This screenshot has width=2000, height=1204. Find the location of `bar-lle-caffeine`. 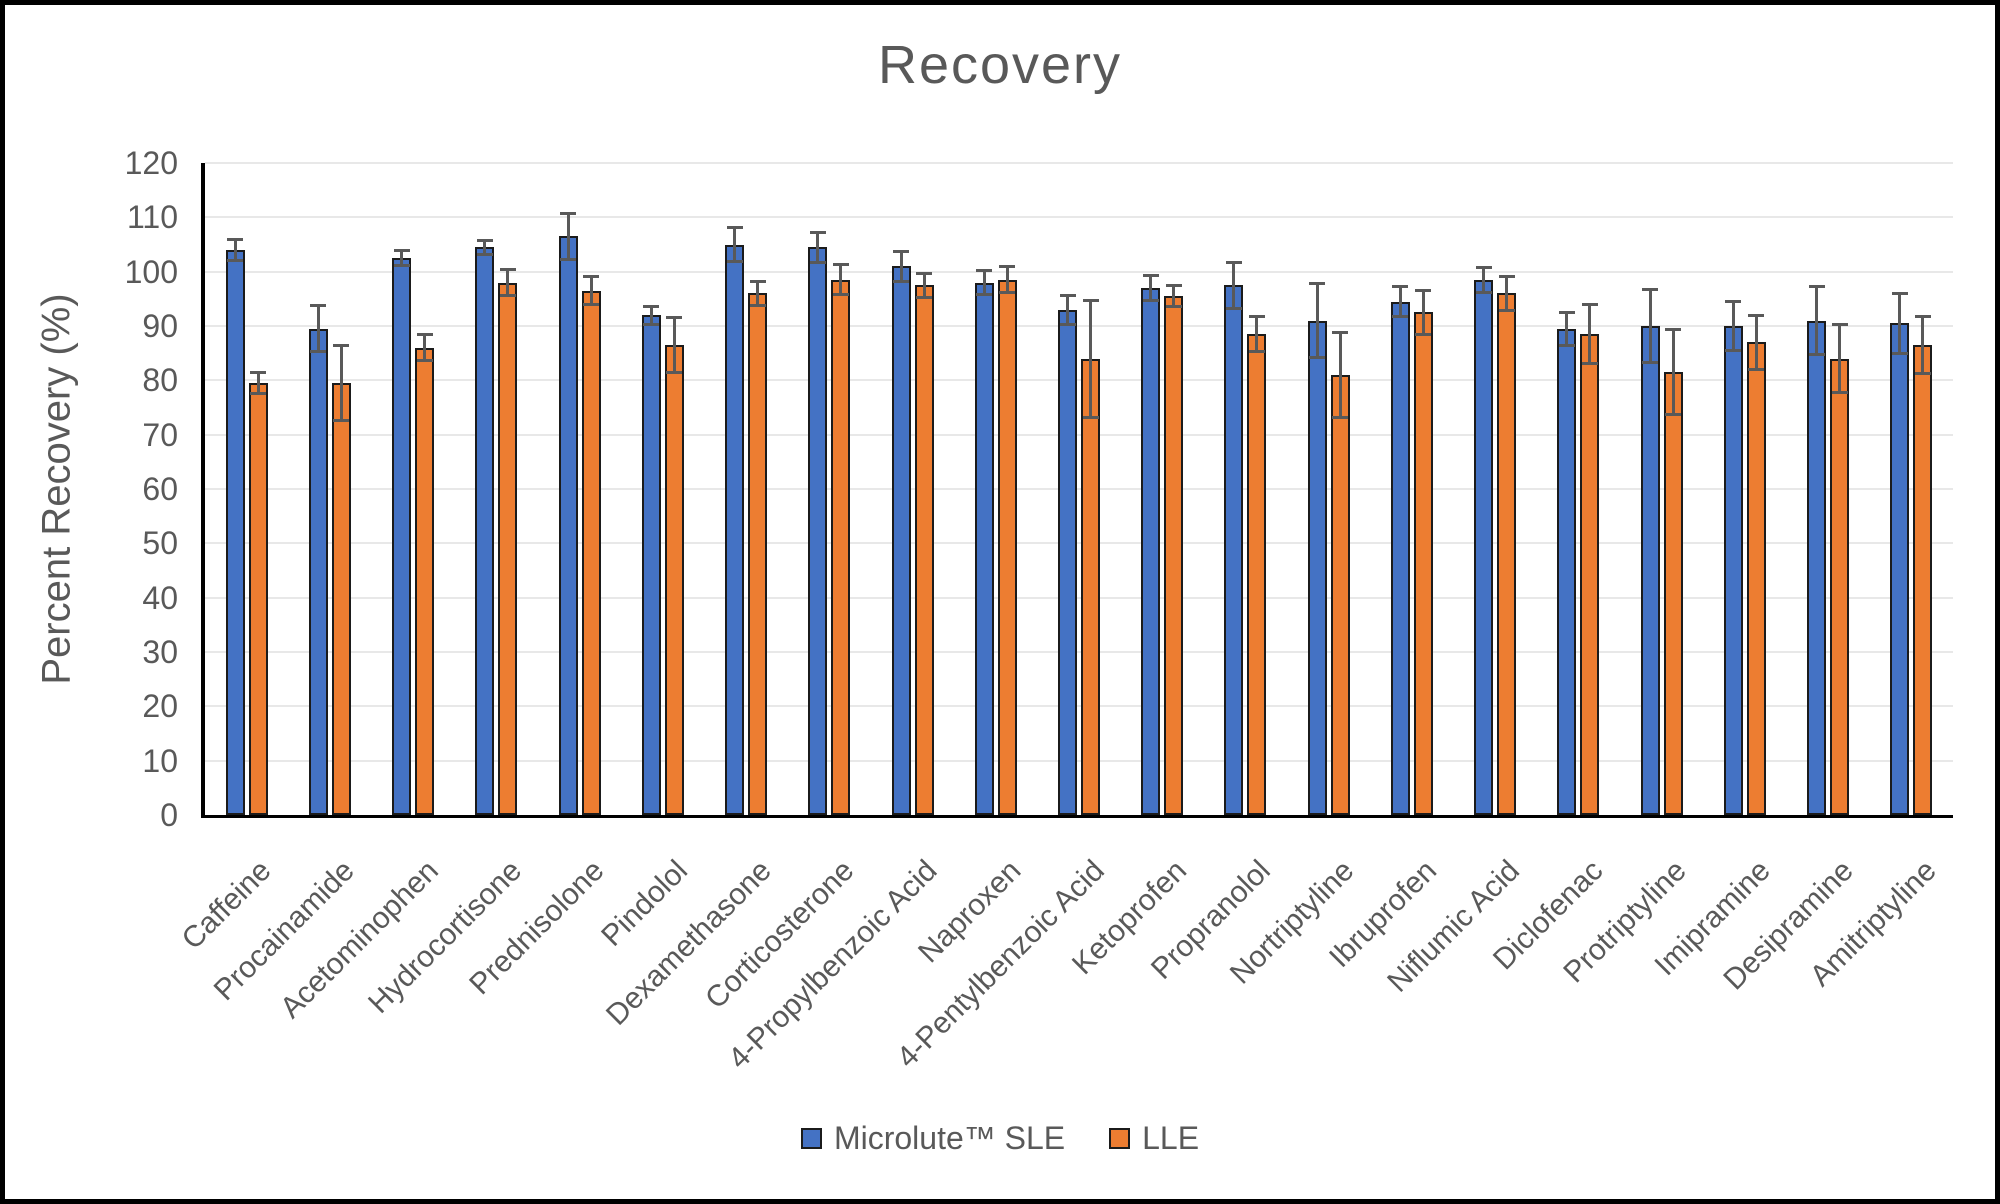

bar-lle-caffeine is located at coordinates (258, 599).